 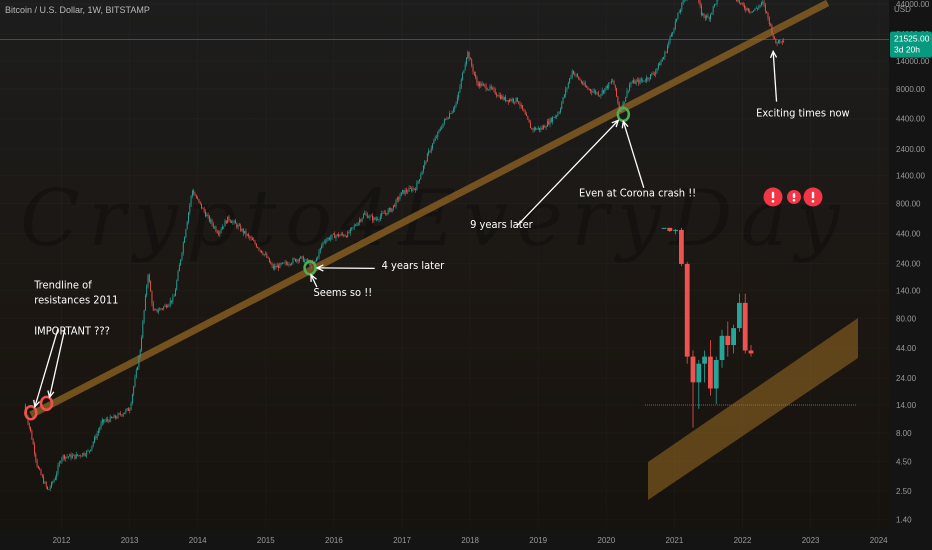 What do you see at coordinates (912, 39) in the screenshot?
I see `current-price-value: 21525.00` at bounding box center [912, 39].